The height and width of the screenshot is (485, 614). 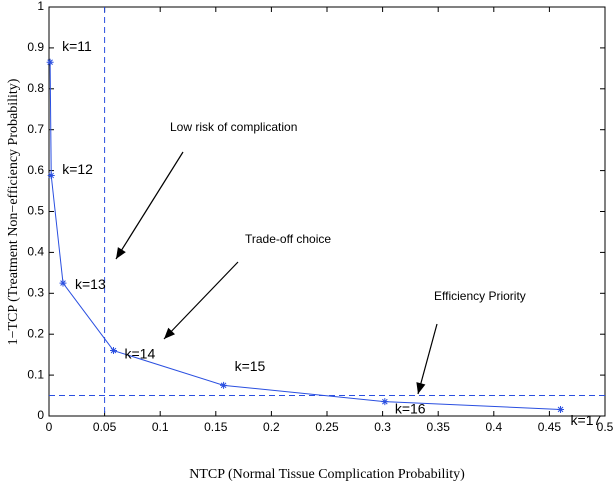 I want to click on y-tick-label: 0.8, so click(x=35, y=88).